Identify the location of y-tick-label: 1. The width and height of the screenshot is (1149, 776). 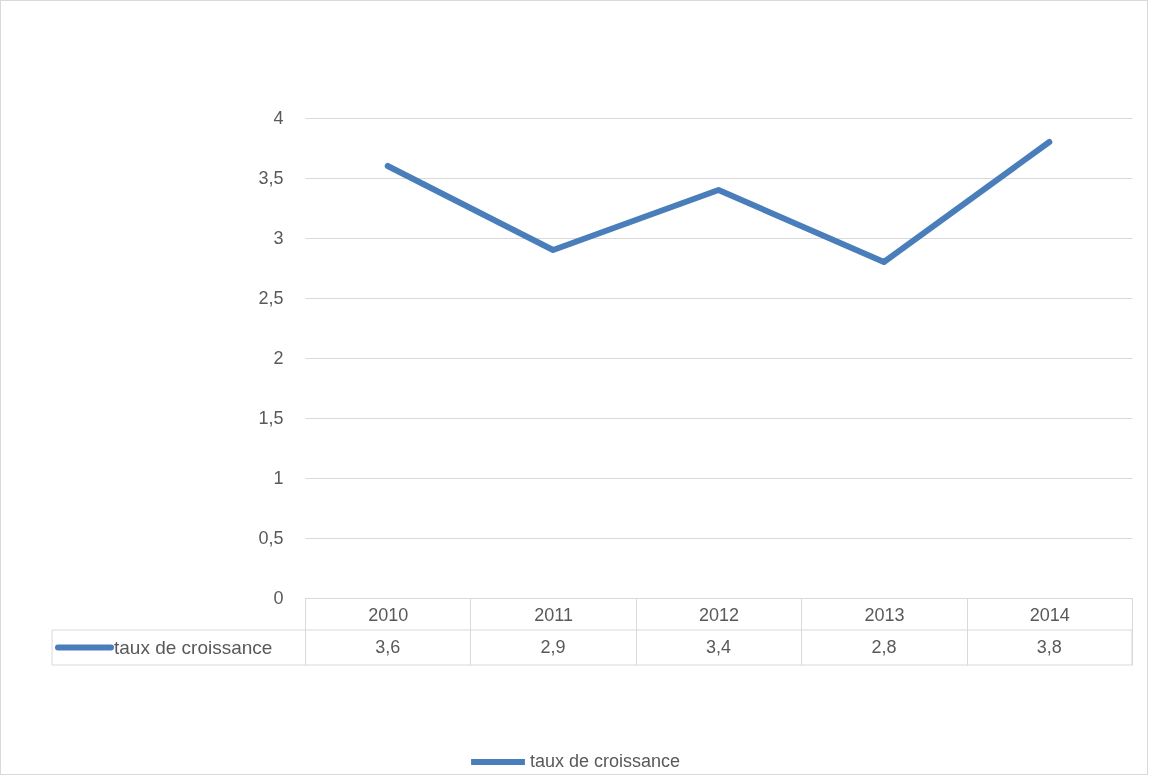
(278, 477).